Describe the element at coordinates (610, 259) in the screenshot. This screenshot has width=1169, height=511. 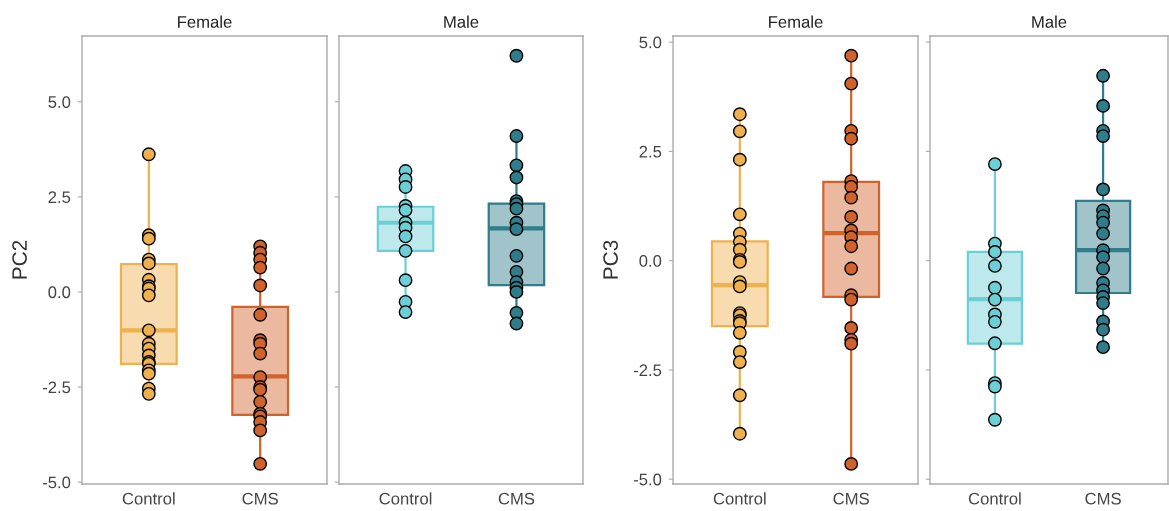
I see `y-axis-title: PC3` at that location.